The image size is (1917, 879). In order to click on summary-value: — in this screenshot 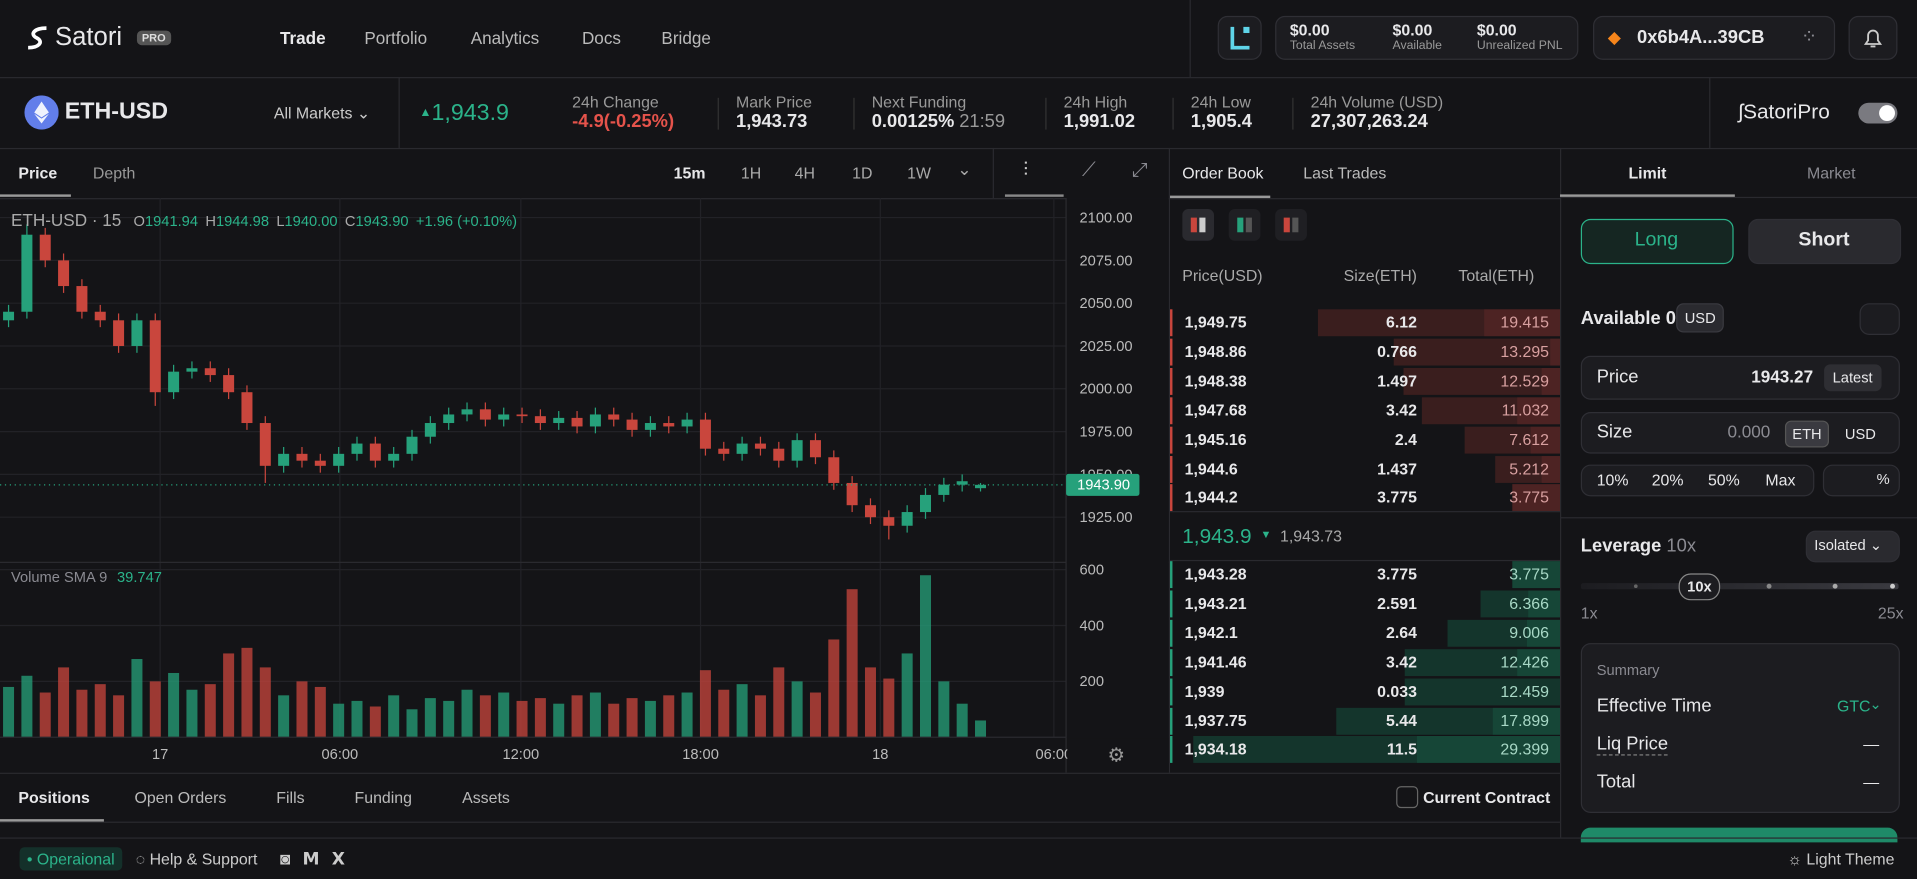, I will do `click(1871, 744)`.